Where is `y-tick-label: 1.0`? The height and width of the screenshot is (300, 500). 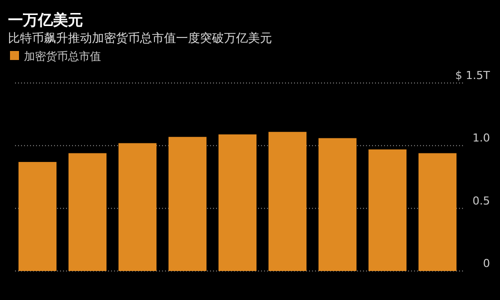 y-tick-label: 1.0 is located at coordinates (481, 138).